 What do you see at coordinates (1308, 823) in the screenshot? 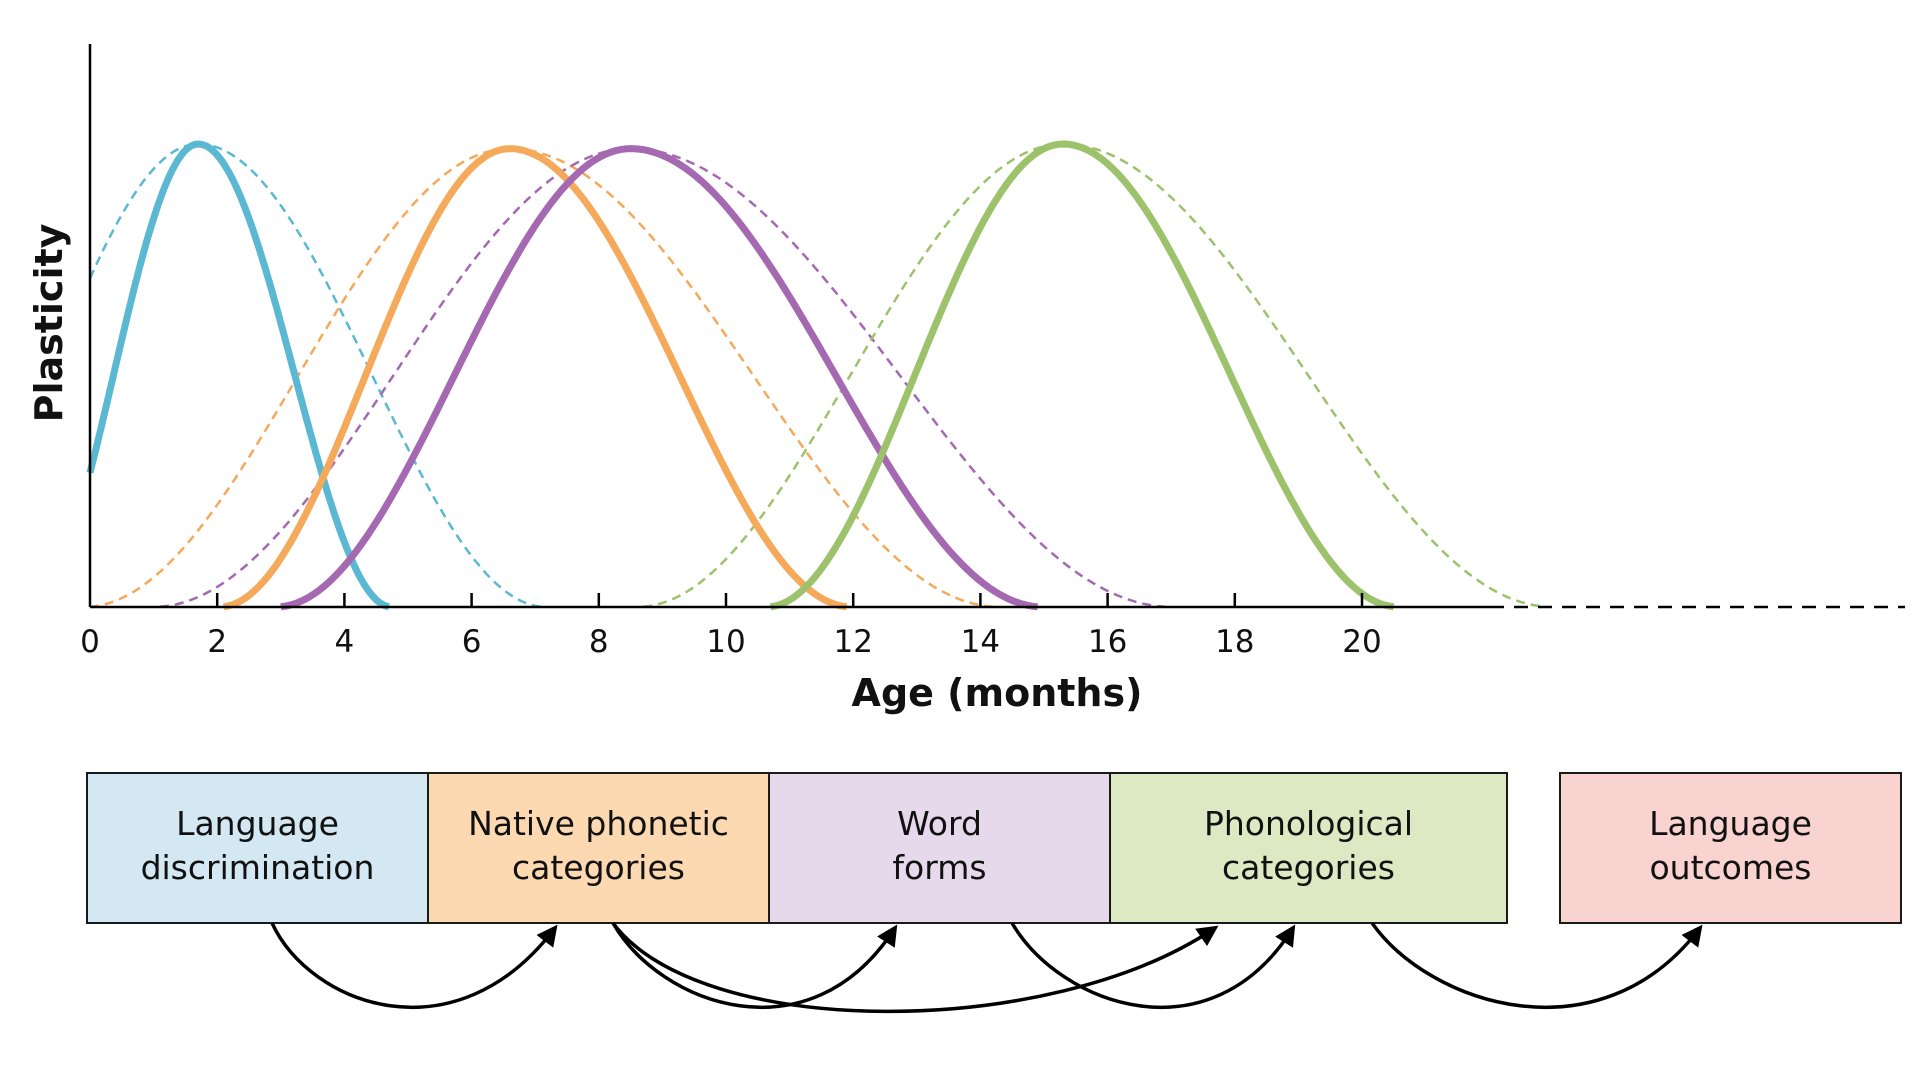
I see `stage-box-4-label: Phonological` at bounding box center [1308, 823].